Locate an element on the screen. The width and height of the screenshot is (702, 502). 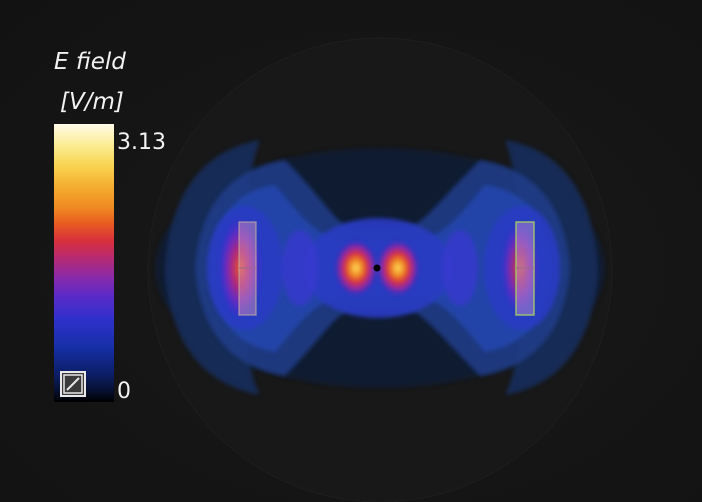
colorbar-min-label: 0 is located at coordinates (124, 391).